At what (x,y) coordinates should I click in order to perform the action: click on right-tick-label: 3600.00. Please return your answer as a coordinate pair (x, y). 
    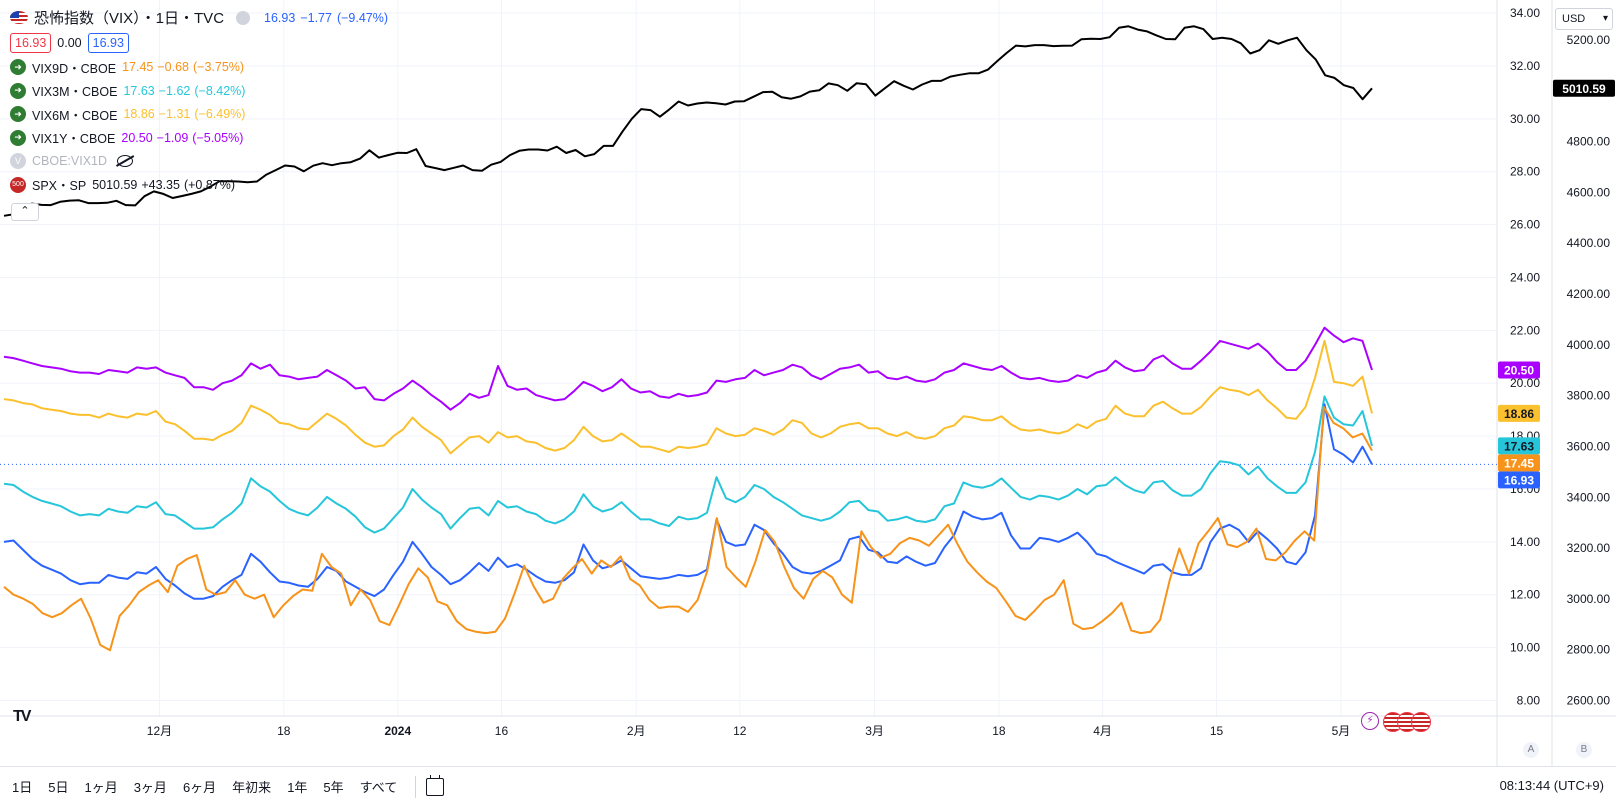
    Looking at the image, I should click on (1589, 446).